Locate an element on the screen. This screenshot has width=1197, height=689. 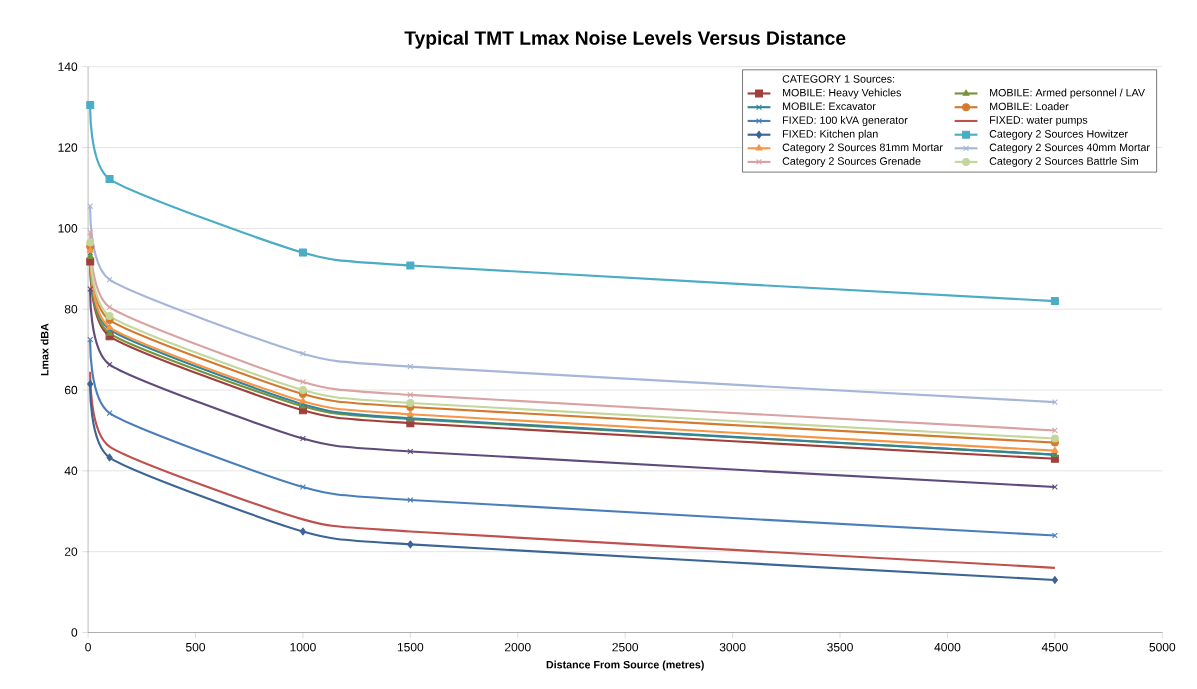
legend-label: MOBILE: Loader is located at coordinates (1029, 106).